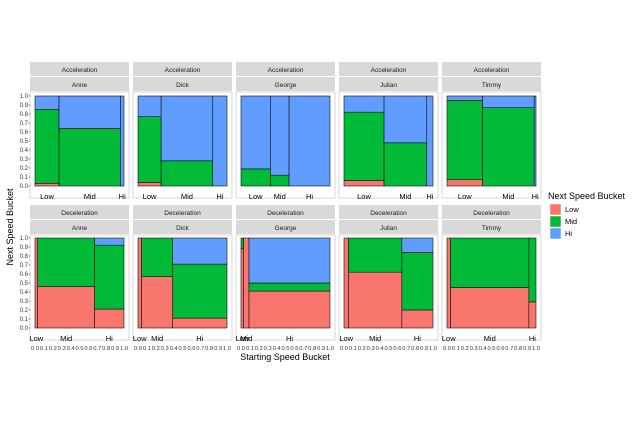 This screenshot has height=427, width=640. What do you see at coordinates (285, 131) in the screenshot?
I see `panel-acceleration-george: Acceleration George Low Mid Hi` at bounding box center [285, 131].